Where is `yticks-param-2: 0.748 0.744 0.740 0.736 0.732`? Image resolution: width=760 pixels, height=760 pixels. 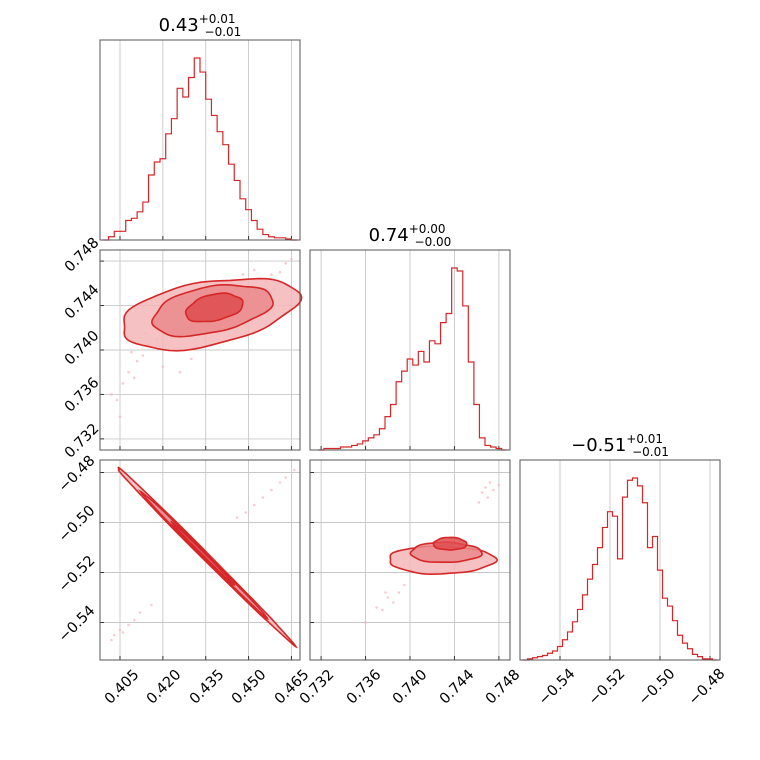
yticks-param-2: 0.748 0.744 0.740 0.736 0.732 is located at coordinates (82, 348).